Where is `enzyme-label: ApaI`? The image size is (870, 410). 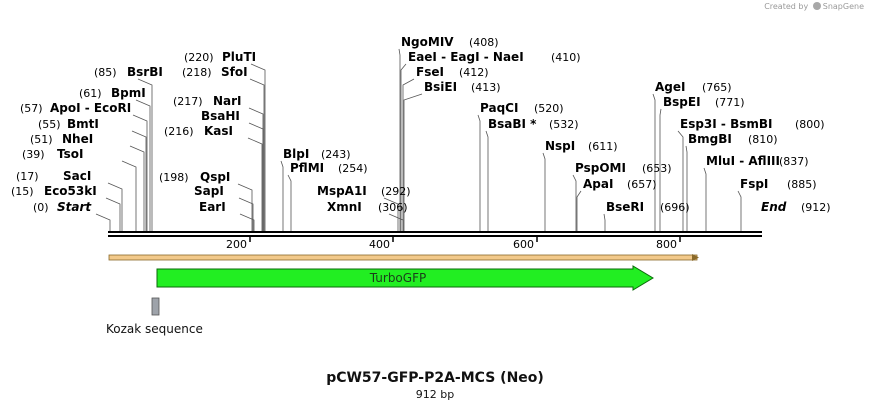 enzyme-label: ApaI is located at coordinates (598, 184).